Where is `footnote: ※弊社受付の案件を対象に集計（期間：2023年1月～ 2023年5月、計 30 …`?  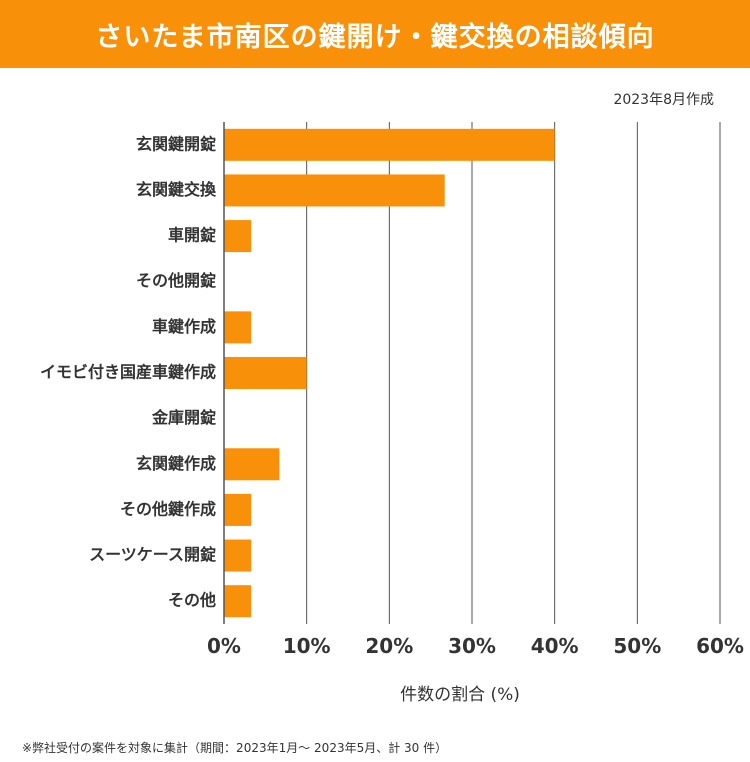 footnote: ※弊社受付の案件を対象に集計（期間：2023年1月～ 2023年5月、計 30 … is located at coordinates (235, 748).